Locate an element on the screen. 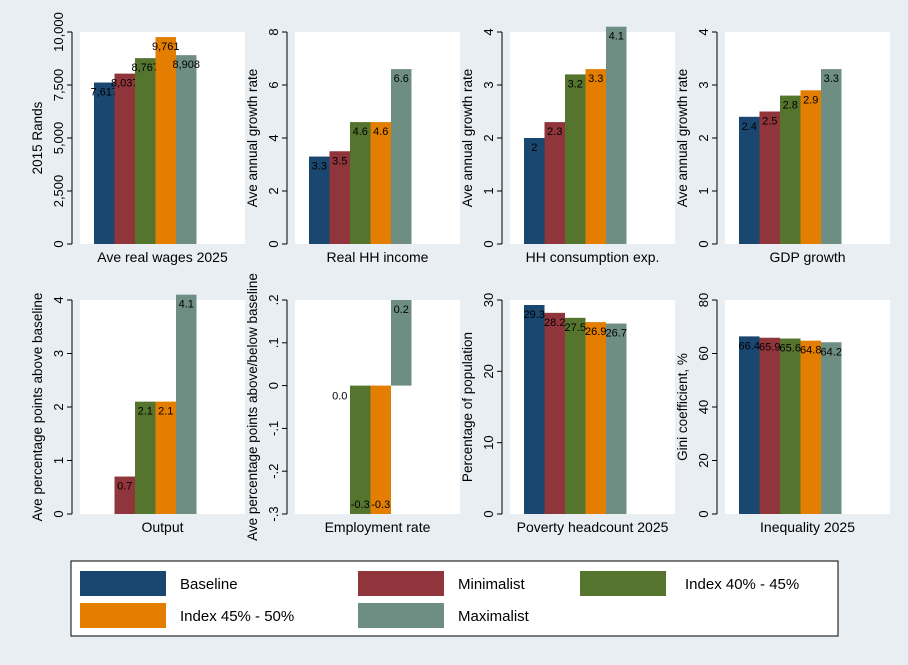 This screenshot has height=665, width=908. data-label-4: -0.3 is located at coordinates (380, 505).